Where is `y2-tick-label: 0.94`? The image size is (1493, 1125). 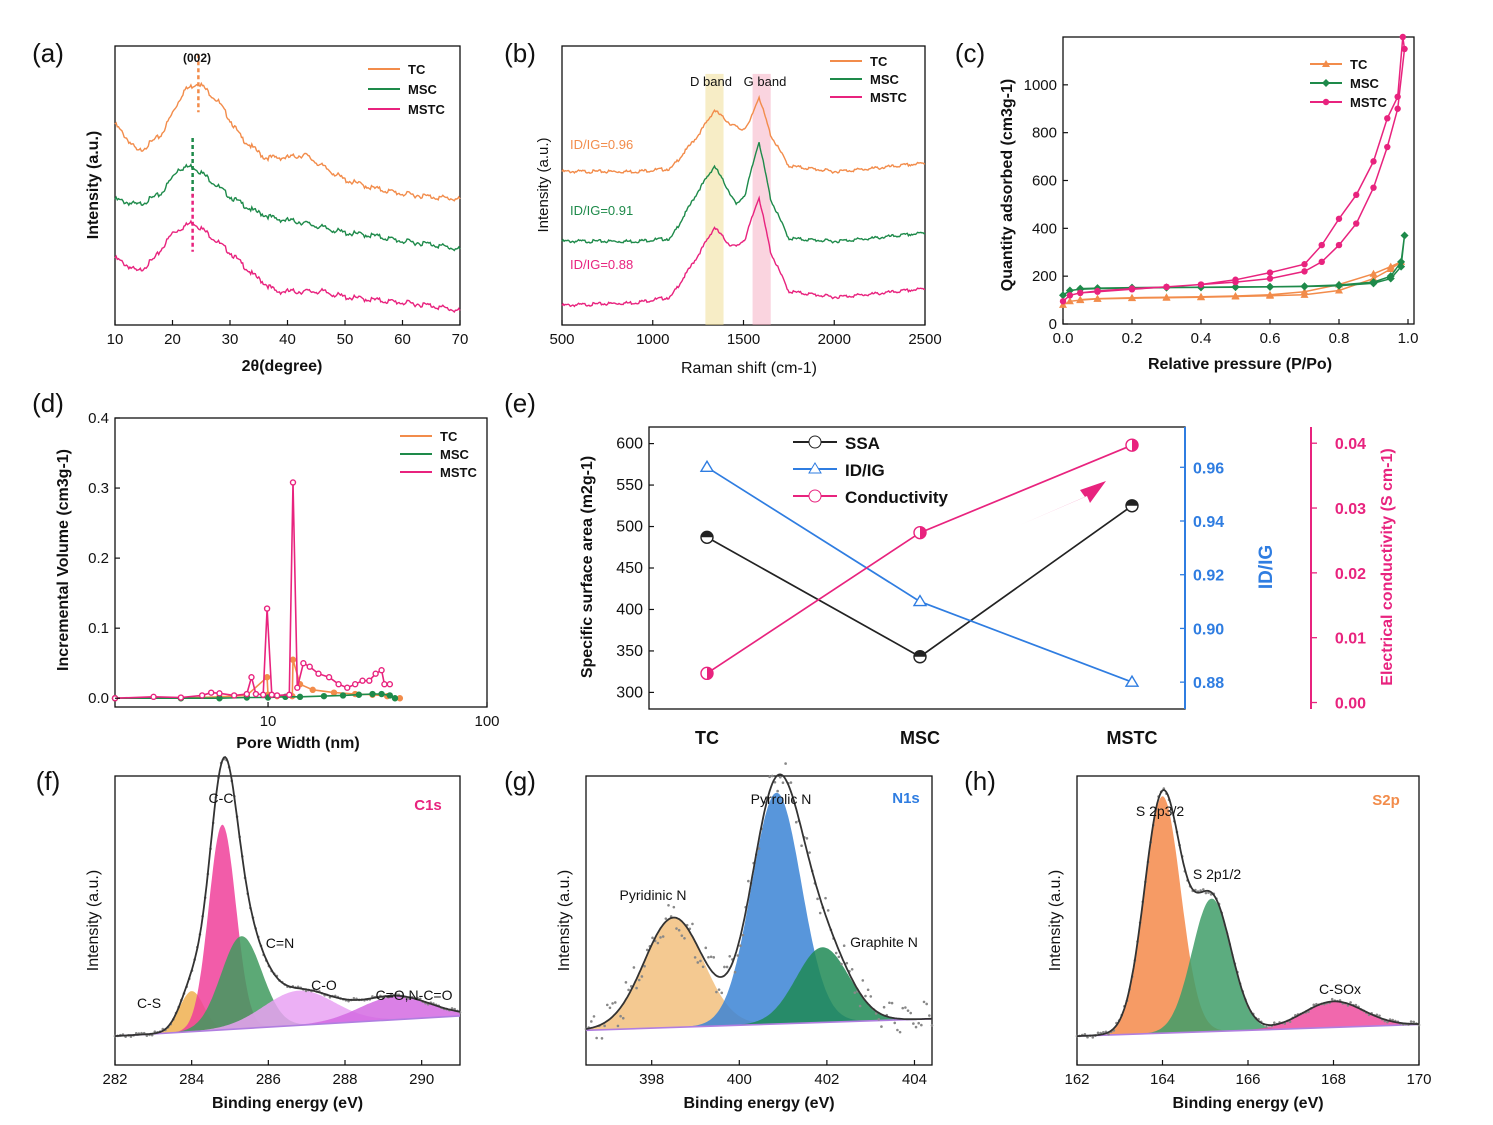
y2-tick-label: 0.94 is located at coordinates (1208, 522).